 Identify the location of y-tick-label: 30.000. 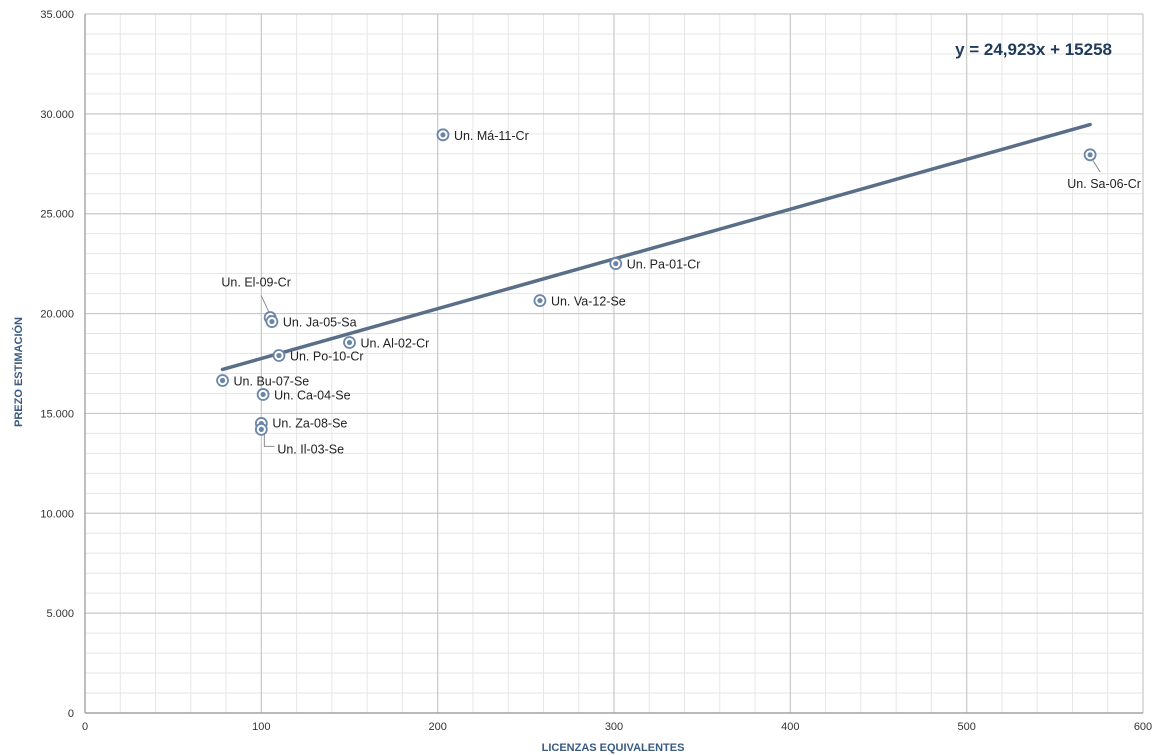
(57, 115).